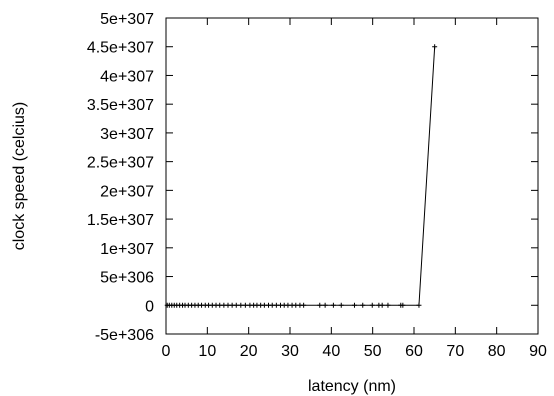  Describe the element at coordinates (124, 335) in the screenshot. I see `y-tick-label: -5e+306` at that location.